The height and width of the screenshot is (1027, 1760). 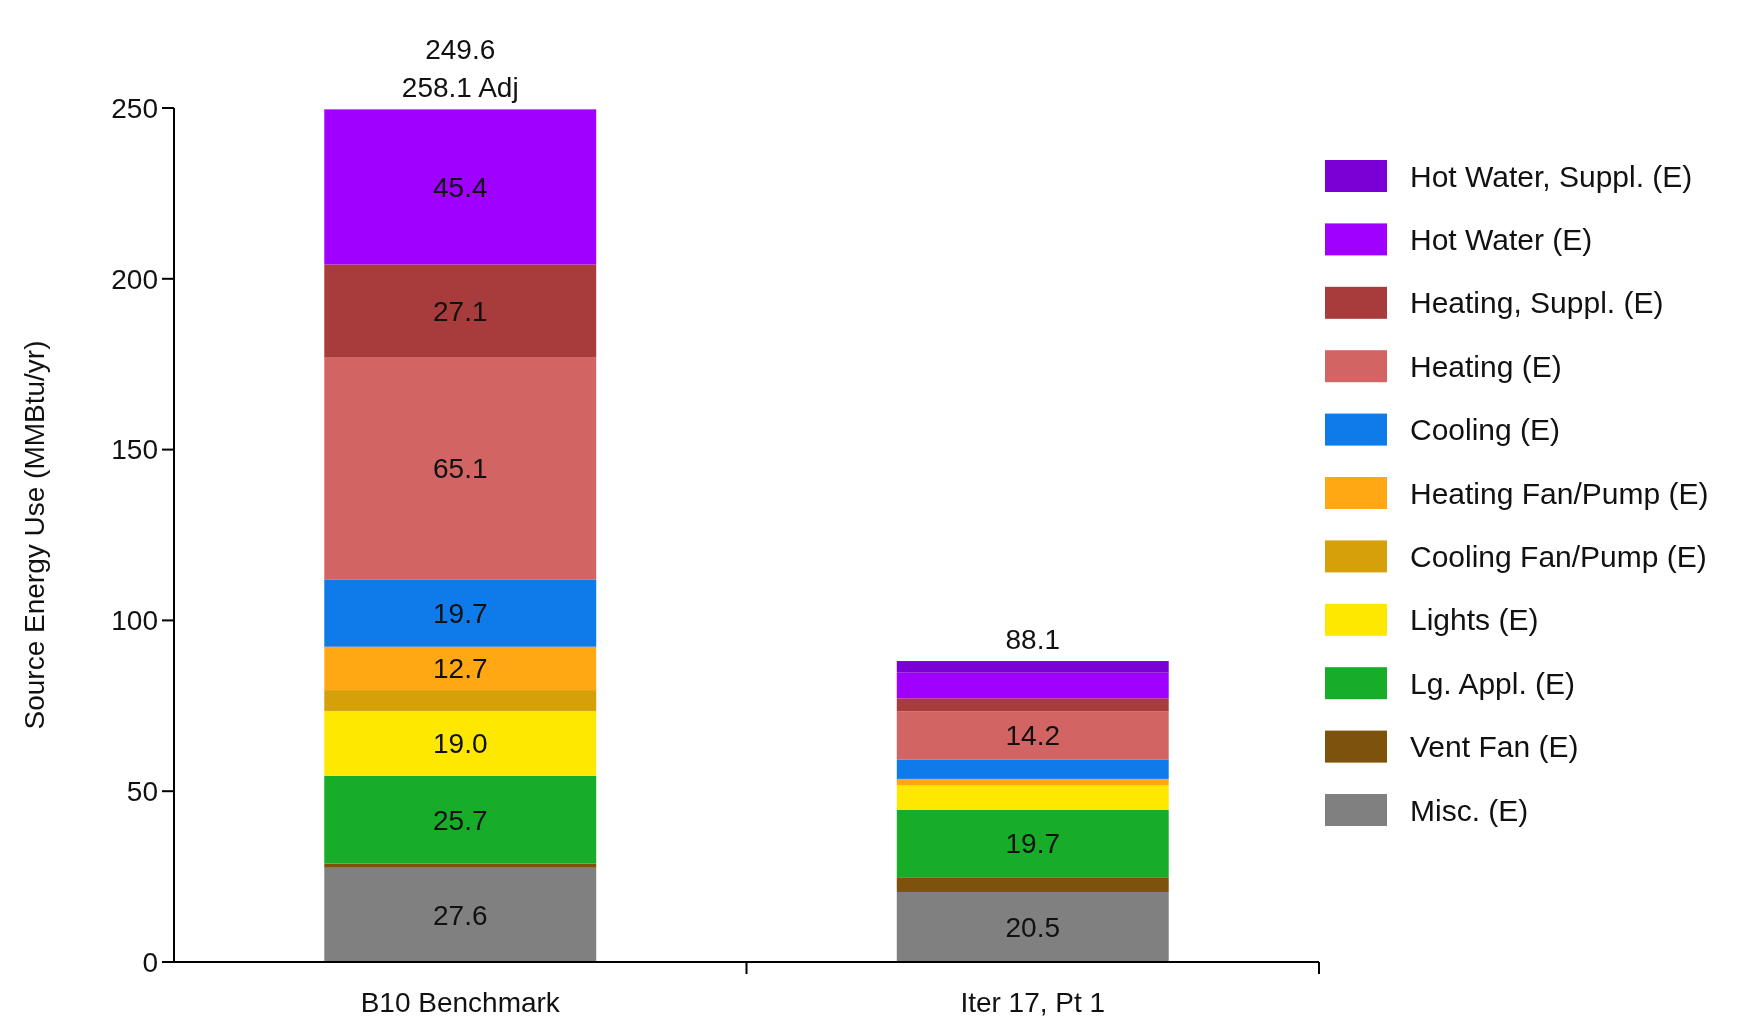 I want to click on data-label: 65.1, so click(x=460, y=469).